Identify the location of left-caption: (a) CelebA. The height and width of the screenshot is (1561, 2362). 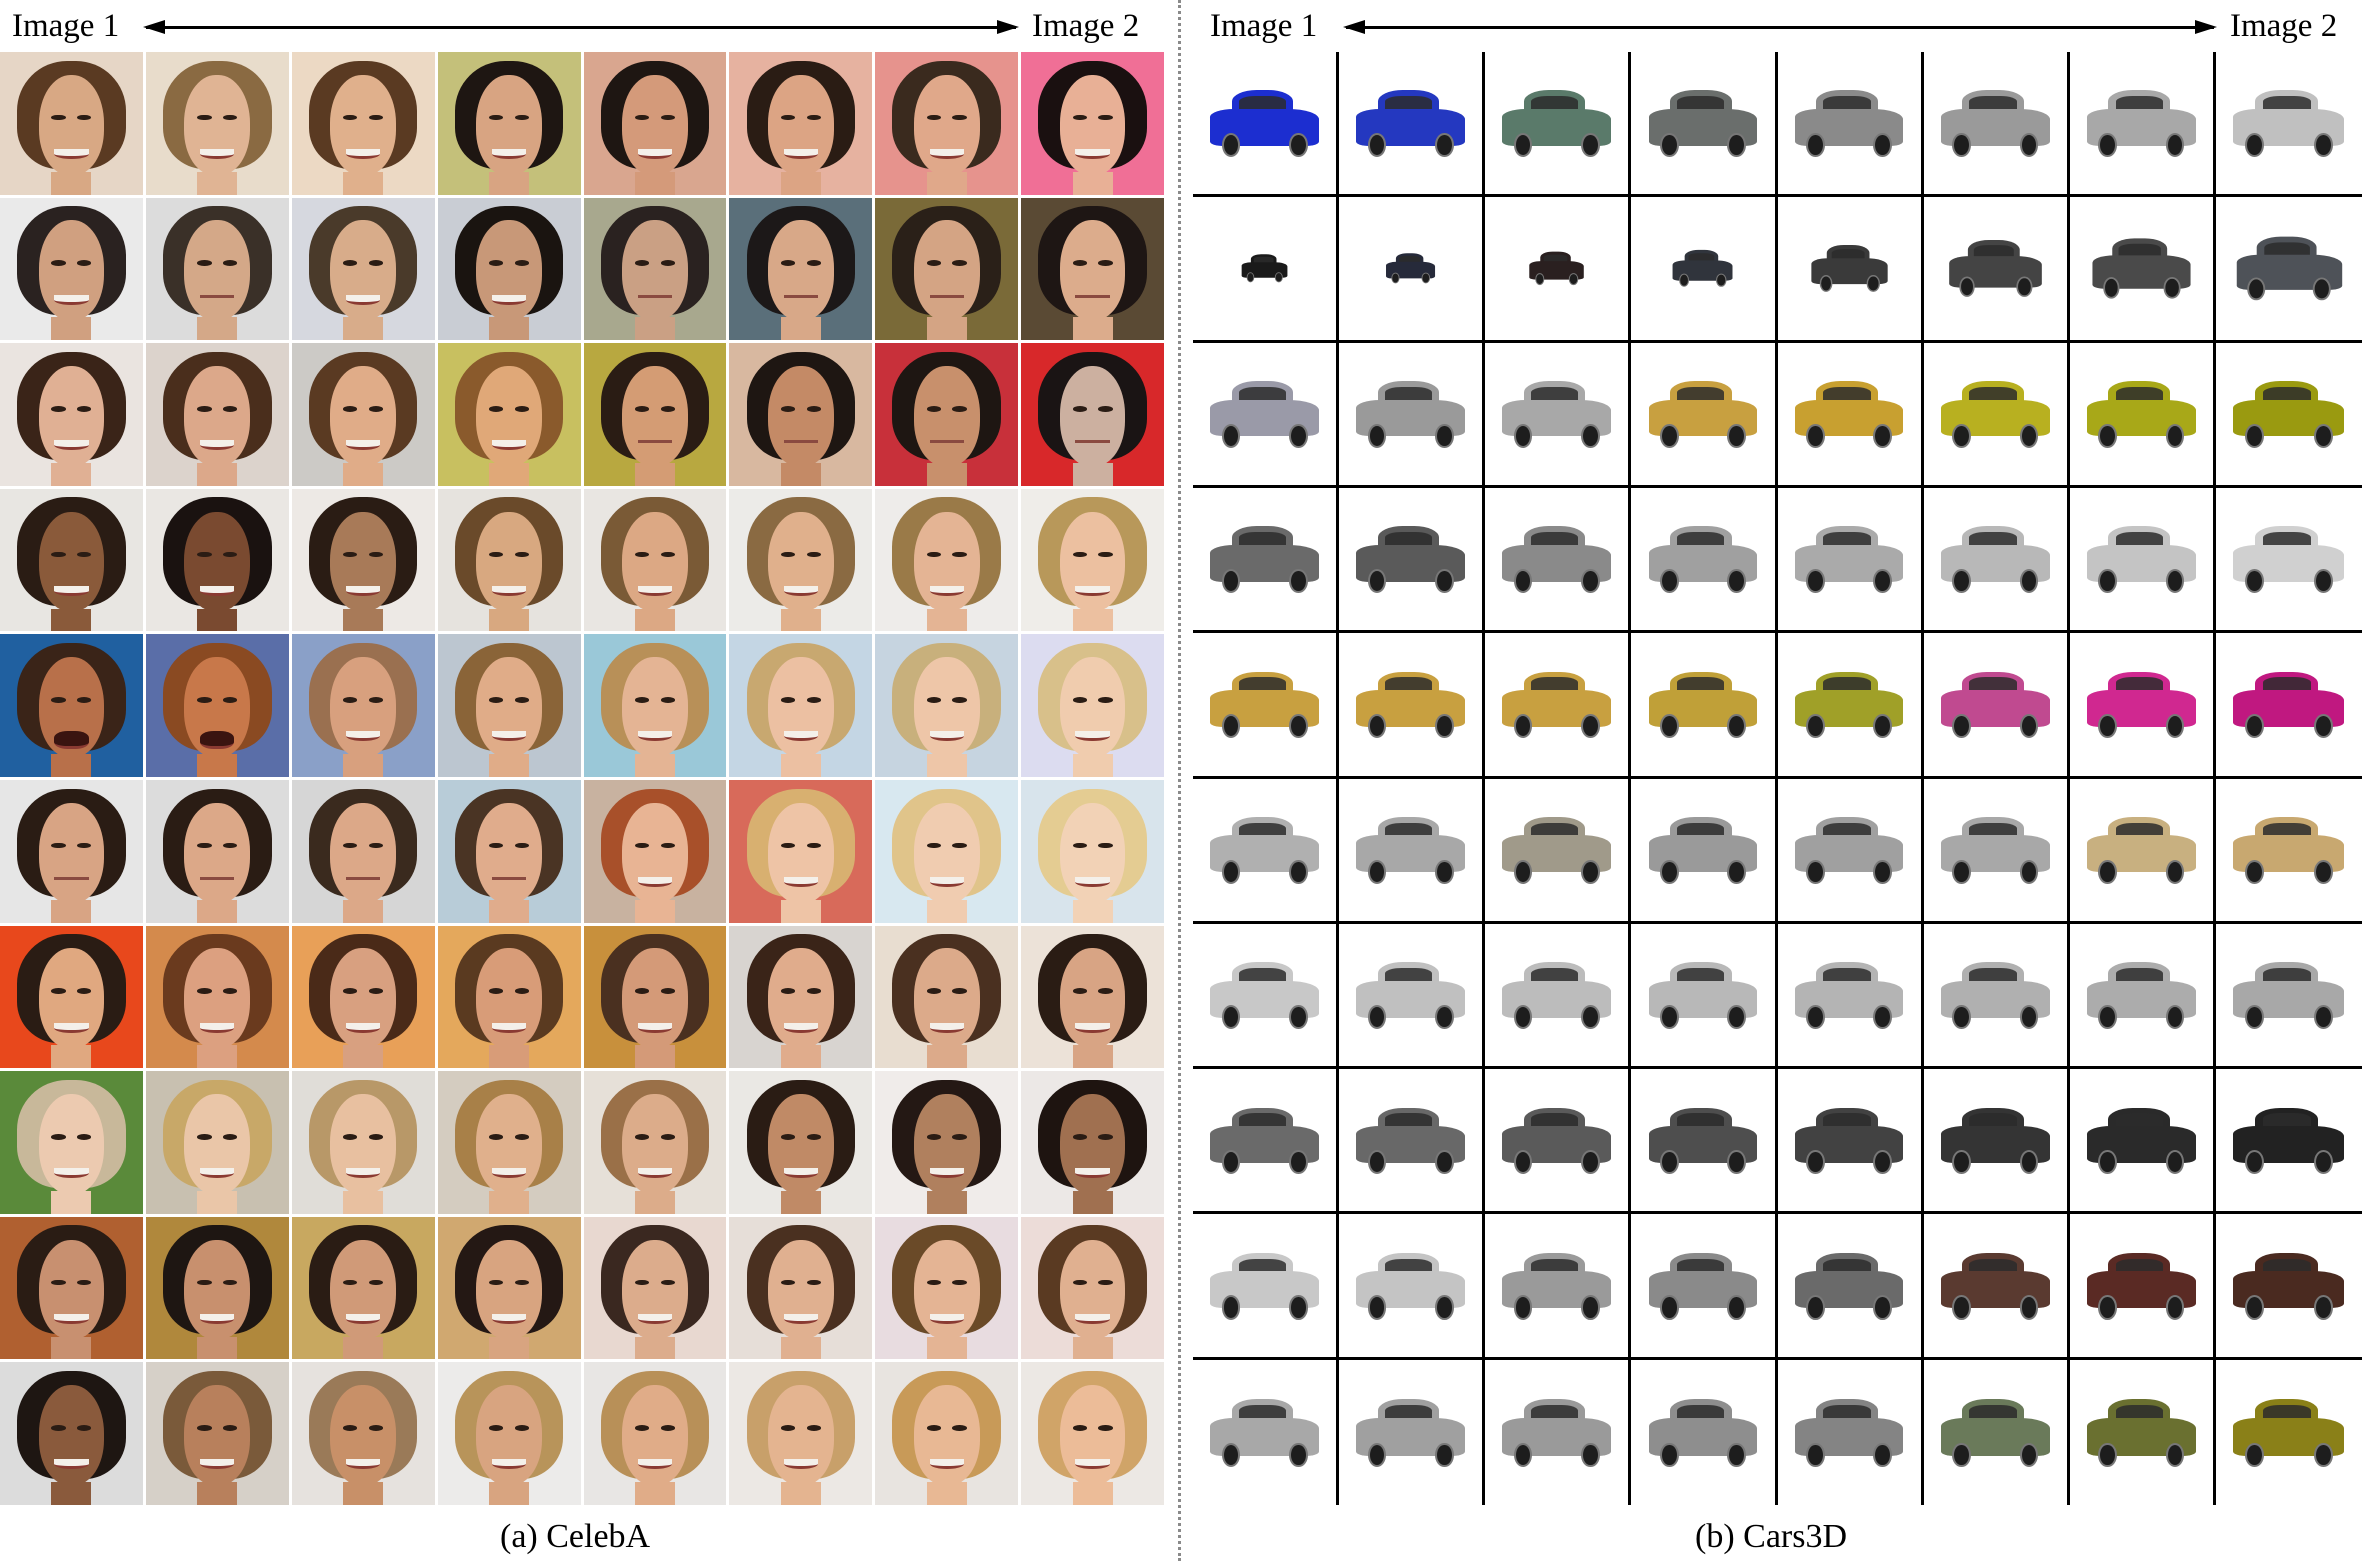
(575, 1536).